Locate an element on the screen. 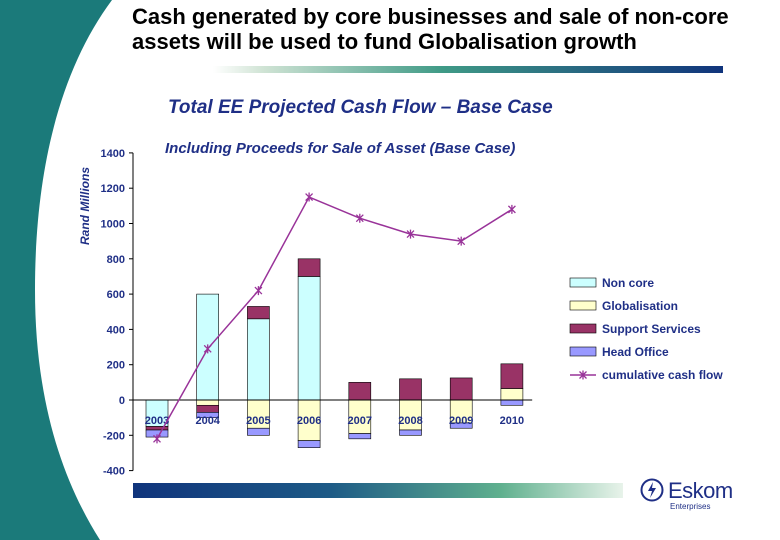 The image size is (780, 540). logo-wordmark: Eskom is located at coordinates (700, 490).